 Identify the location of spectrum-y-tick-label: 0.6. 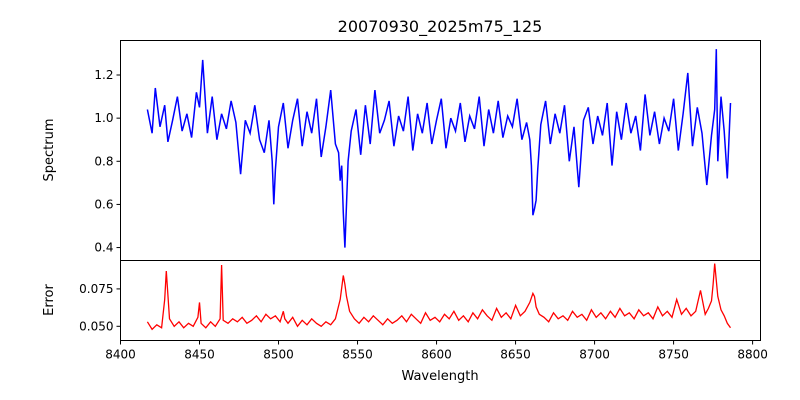
(103, 204).